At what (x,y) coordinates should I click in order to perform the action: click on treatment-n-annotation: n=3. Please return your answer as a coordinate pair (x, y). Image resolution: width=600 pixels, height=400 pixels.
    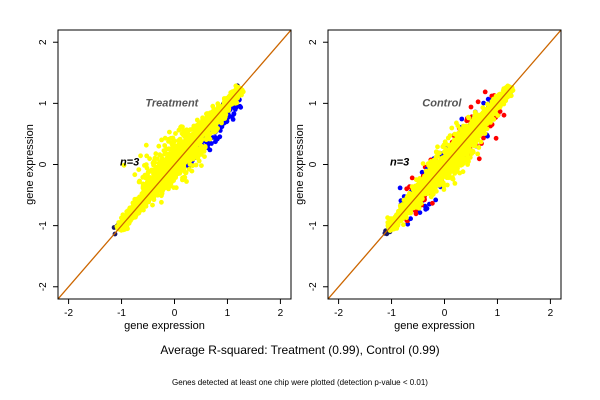
    Looking at the image, I should click on (129, 163).